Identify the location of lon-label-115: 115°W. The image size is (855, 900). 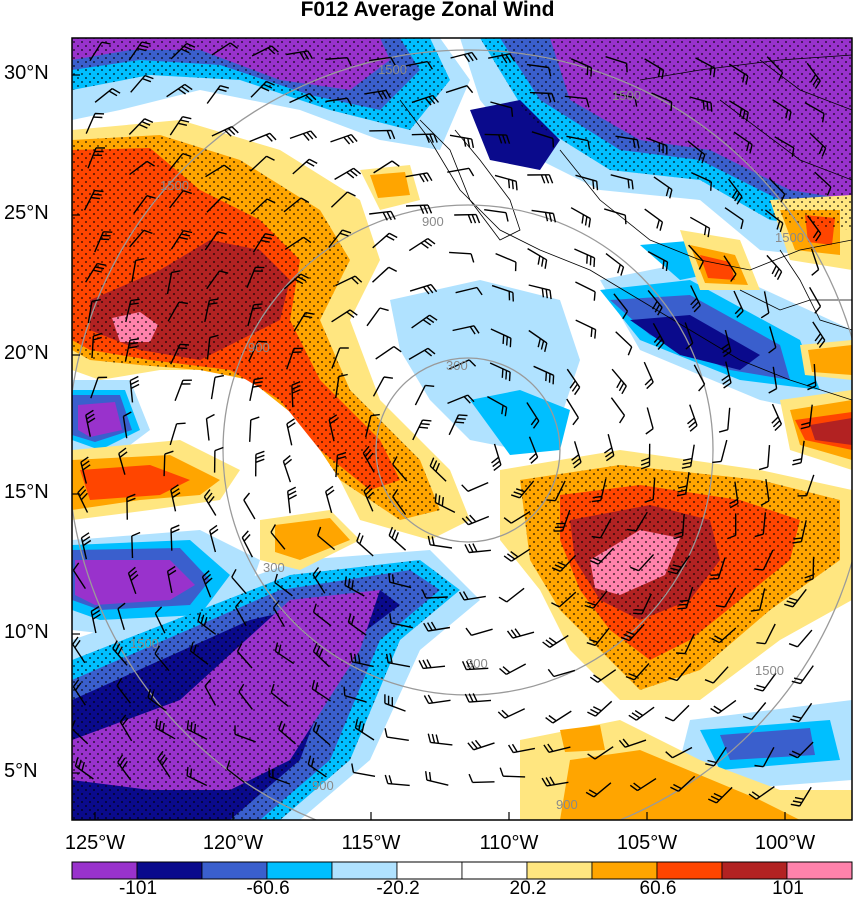
(371, 843).